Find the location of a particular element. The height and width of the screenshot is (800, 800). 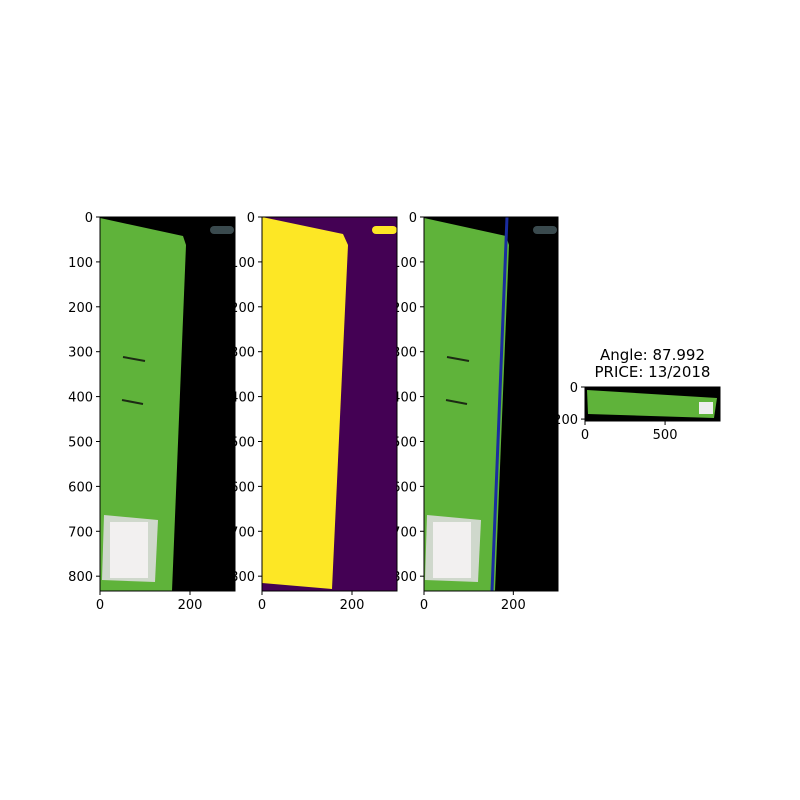

book-spine is located at coordinates (143, 404).